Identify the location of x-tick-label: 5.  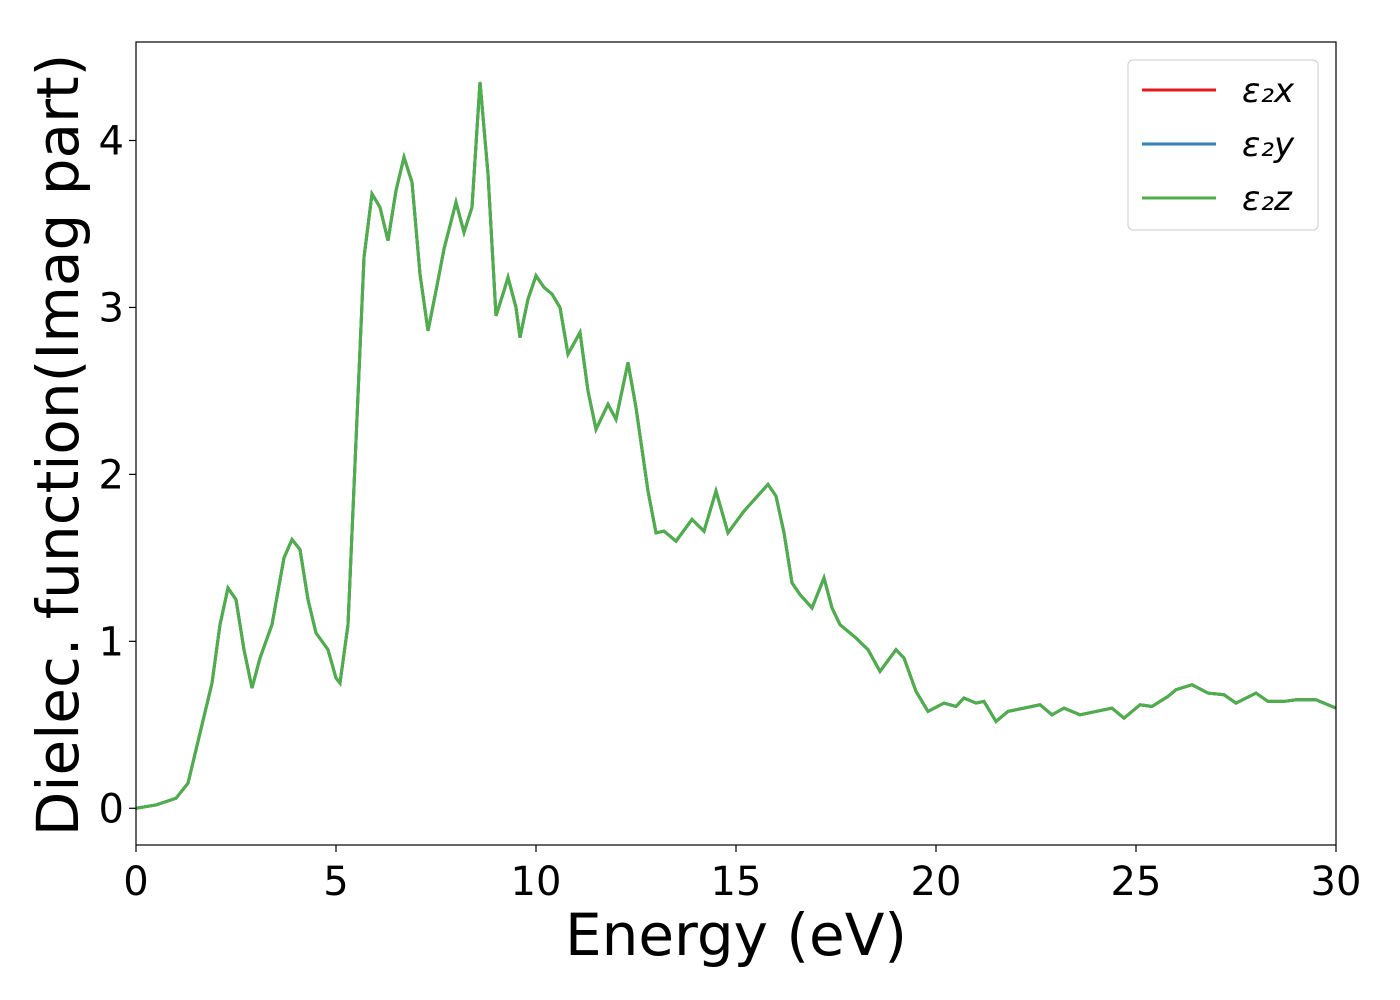
(335, 882).